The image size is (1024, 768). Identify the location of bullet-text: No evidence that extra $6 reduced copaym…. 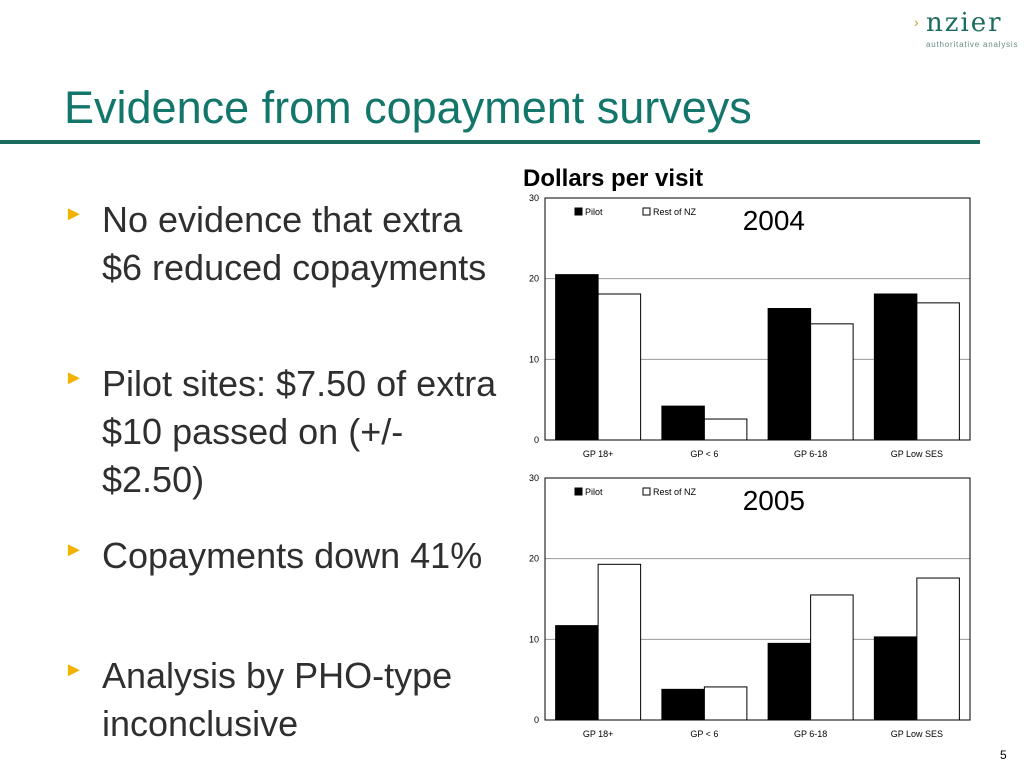
(294, 243).